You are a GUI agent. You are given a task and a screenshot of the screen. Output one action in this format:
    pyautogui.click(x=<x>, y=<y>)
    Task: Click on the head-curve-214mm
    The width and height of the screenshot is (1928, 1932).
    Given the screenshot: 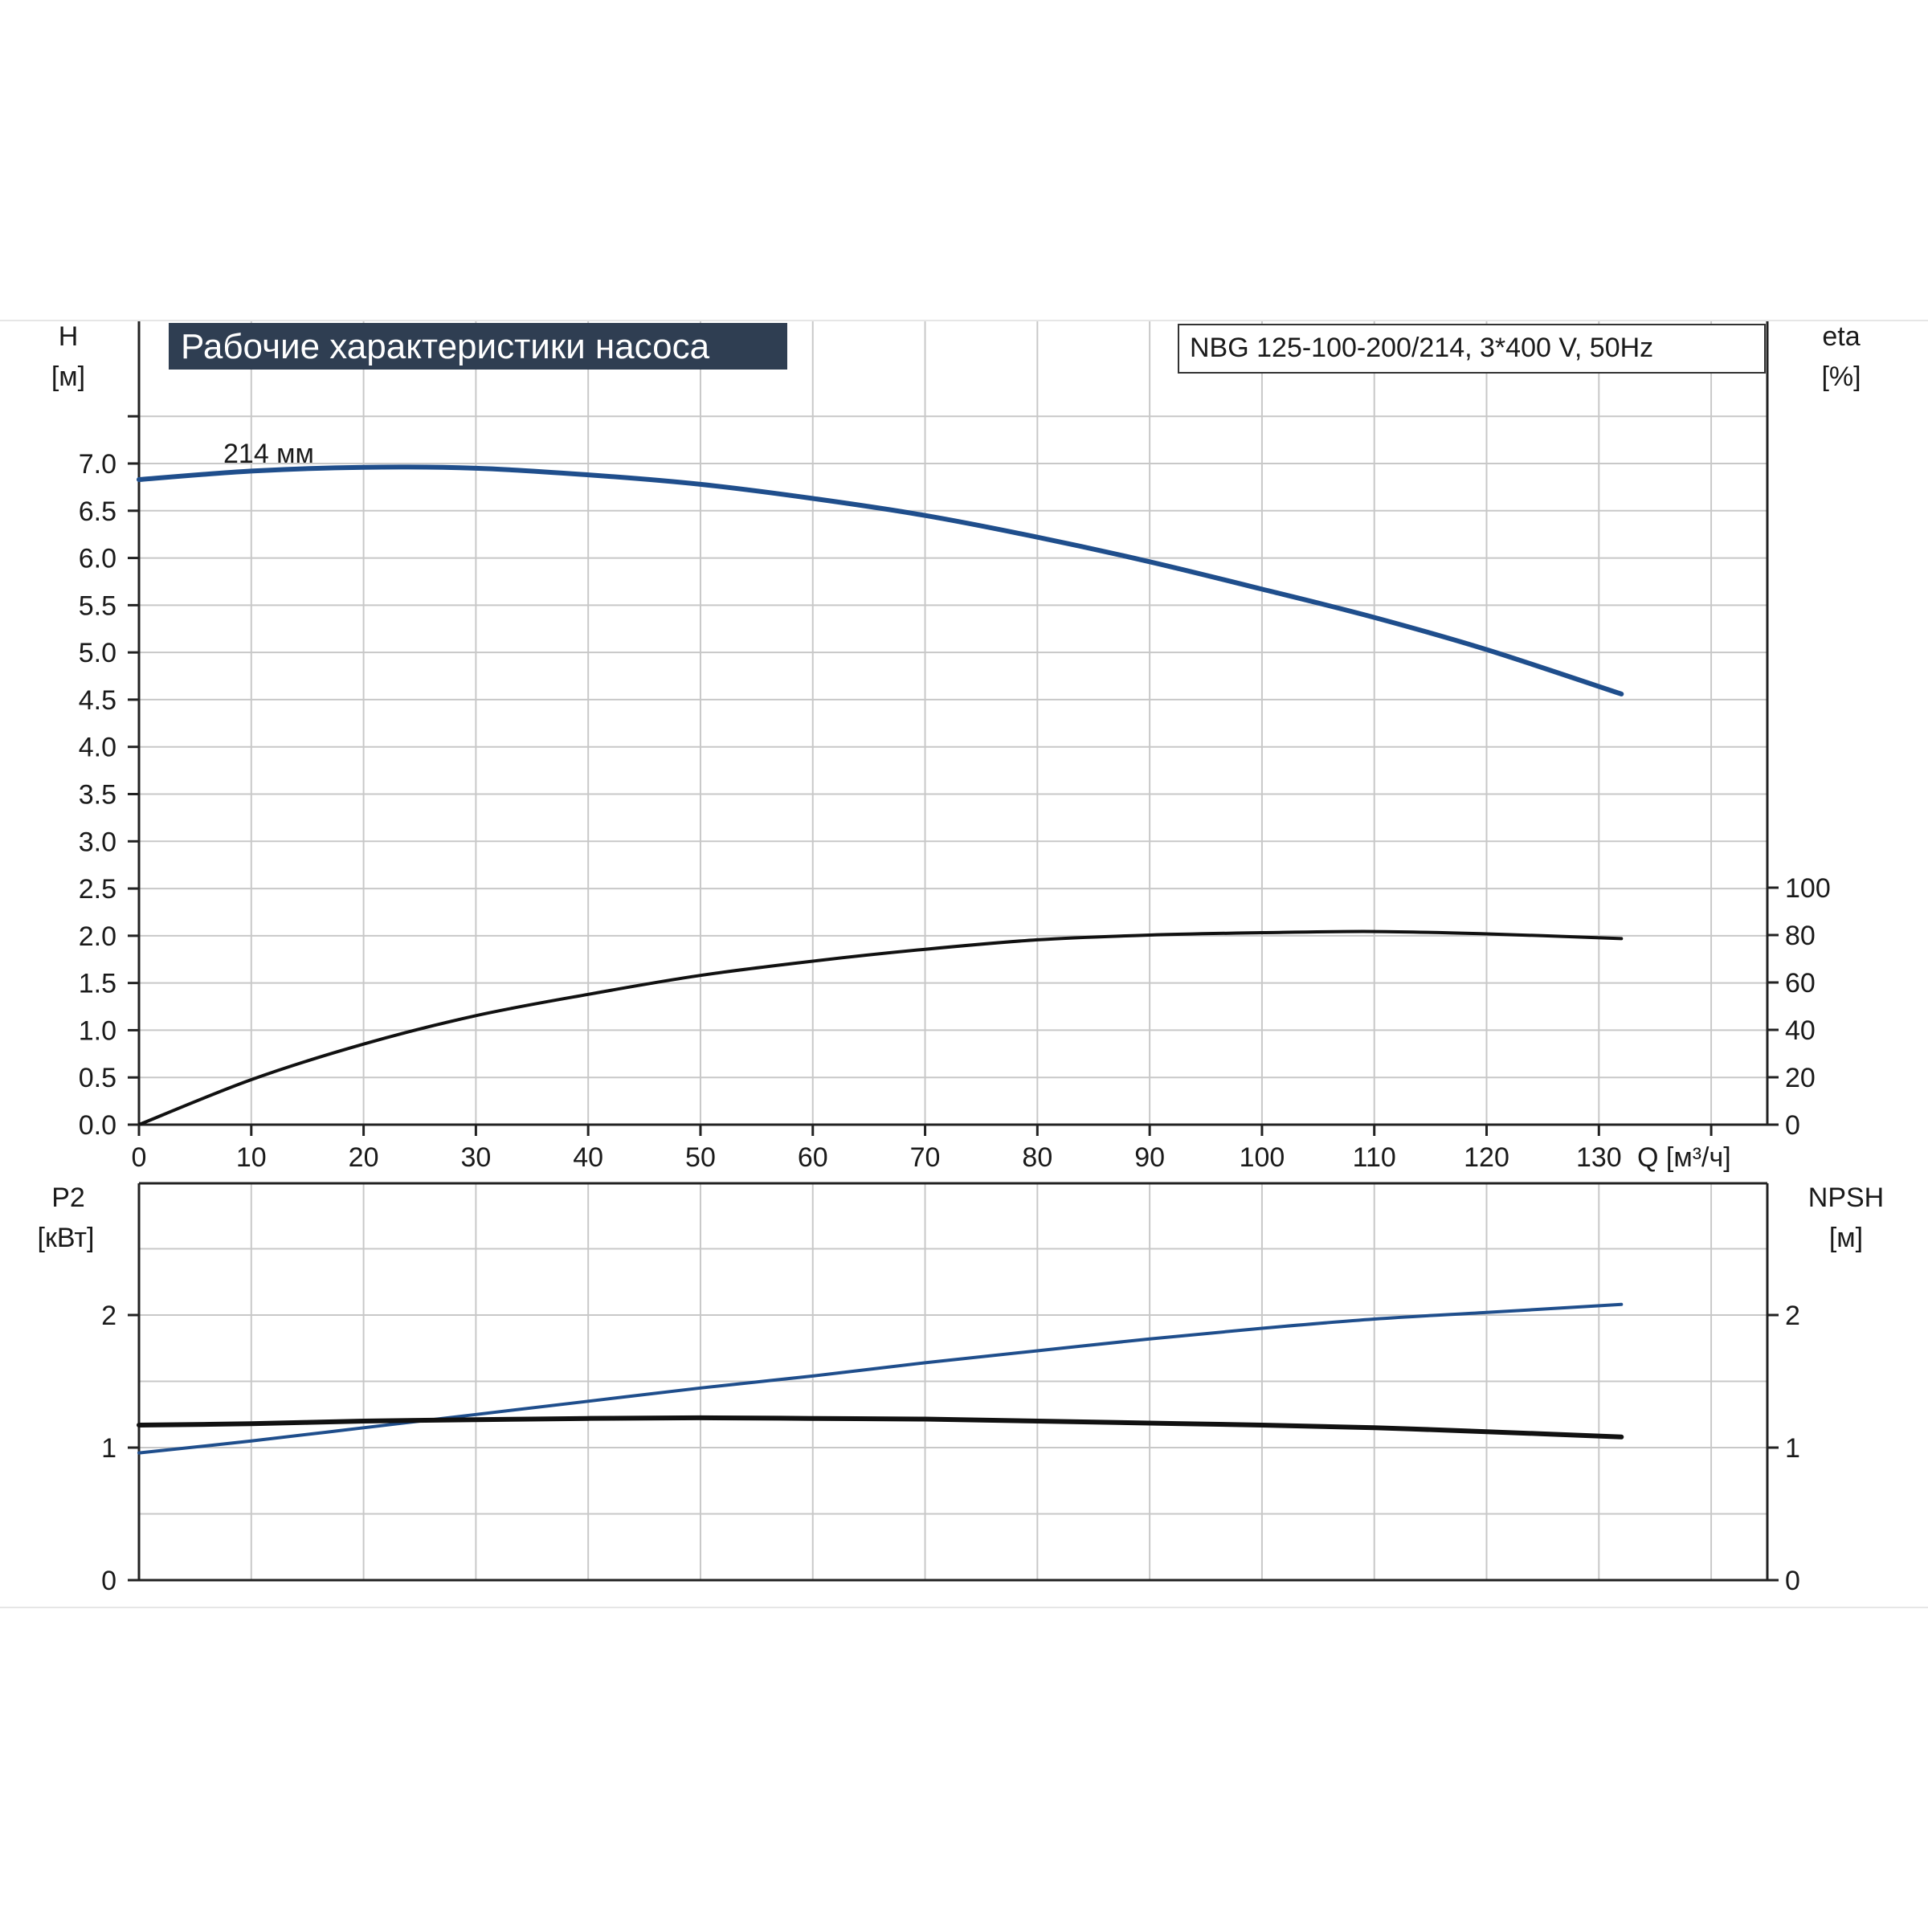 What is the action you would take?
    pyautogui.click(x=880, y=580)
    